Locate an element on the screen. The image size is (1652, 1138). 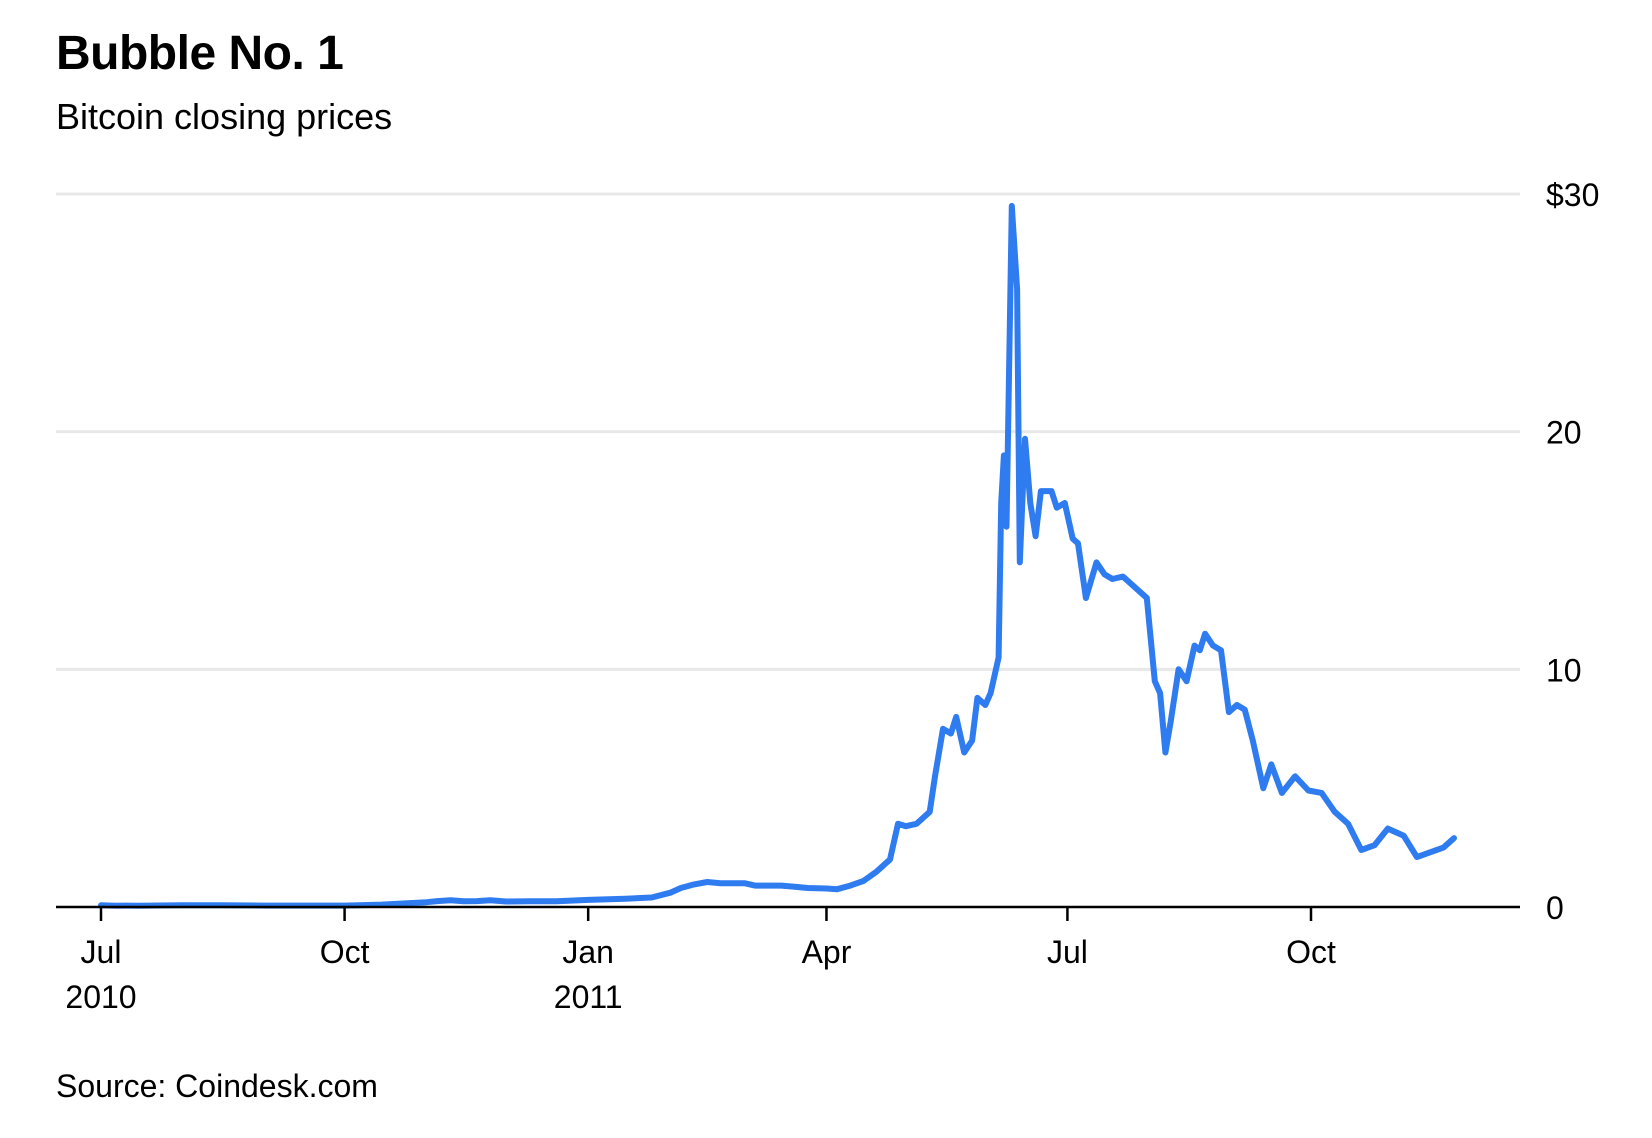
y-tick-label: 10 is located at coordinates (1564, 670).